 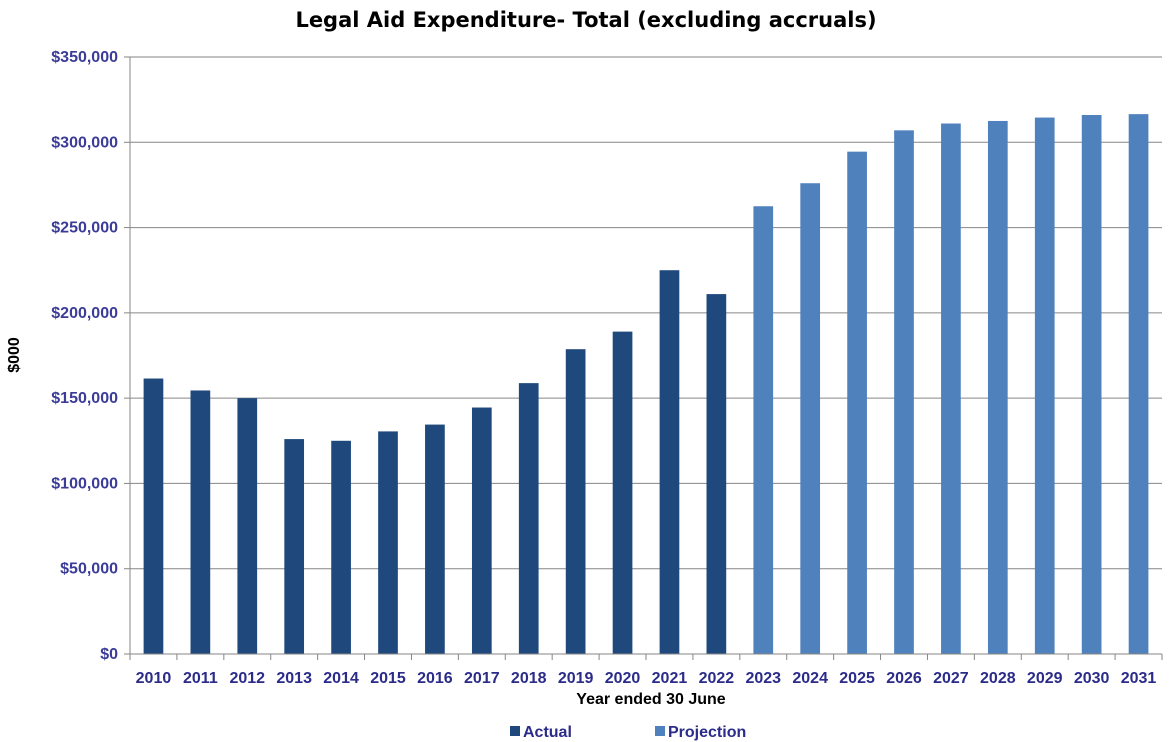 What do you see at coordinates (904, 392) in the screenshot?
I see `bar-projection-2026` at bounding box center [904, 392].